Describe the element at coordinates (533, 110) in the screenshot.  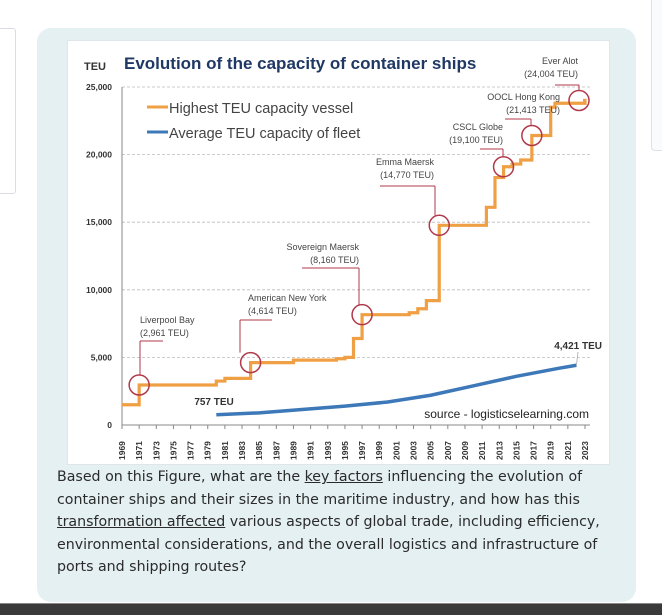
I see `annotation-value: (21,413 TEU)` at that location.